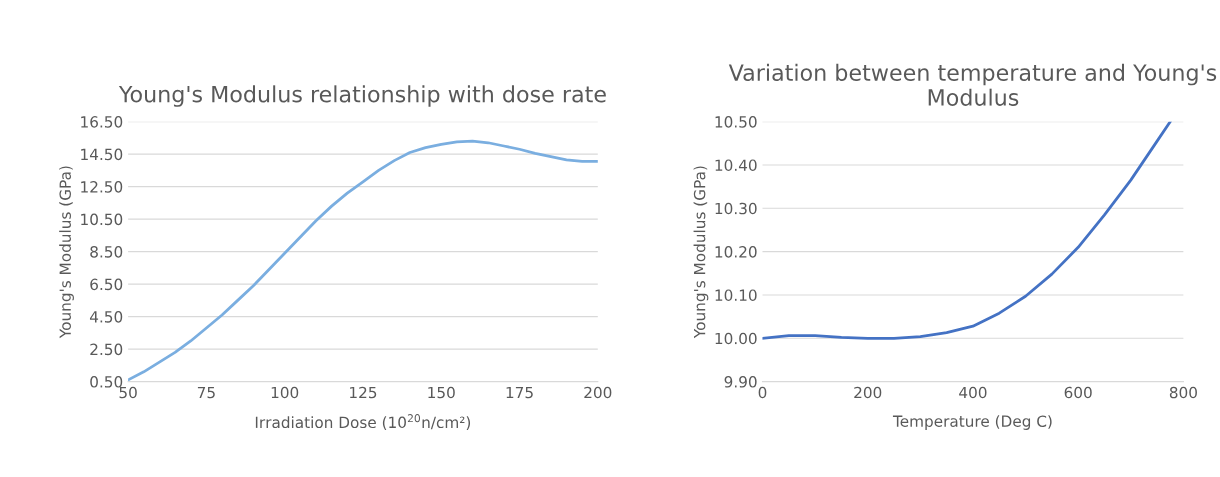 This screenshot has width=1220, height=477. I want to click on y-tick-label: 2.50, so click(106, 349).